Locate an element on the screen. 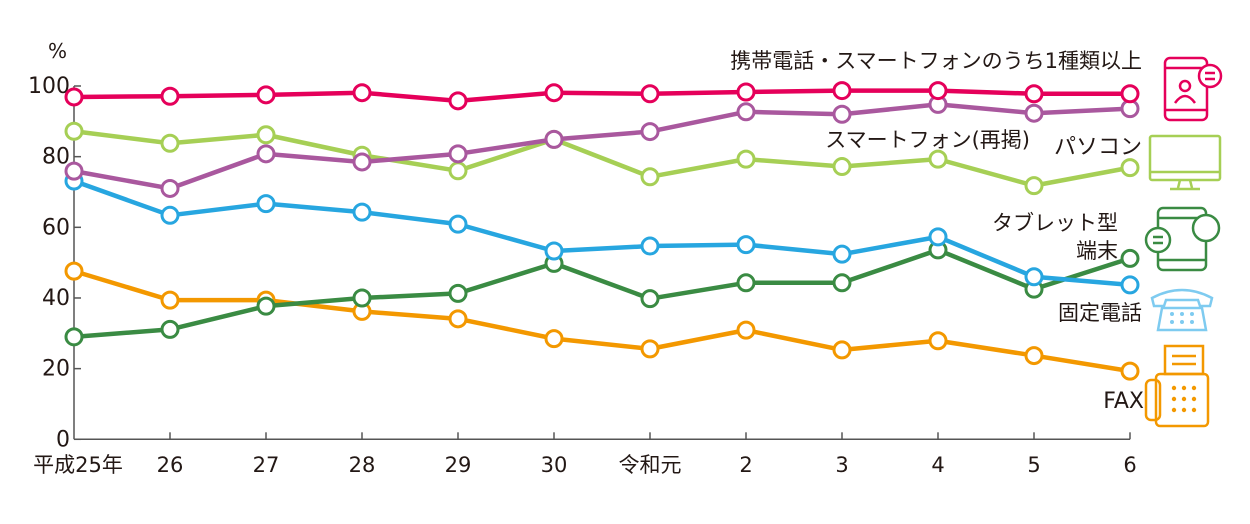 The width and height of the screenshot is (1250, 524). x-tick-label: 5 is located at coordinates (1033, 465).